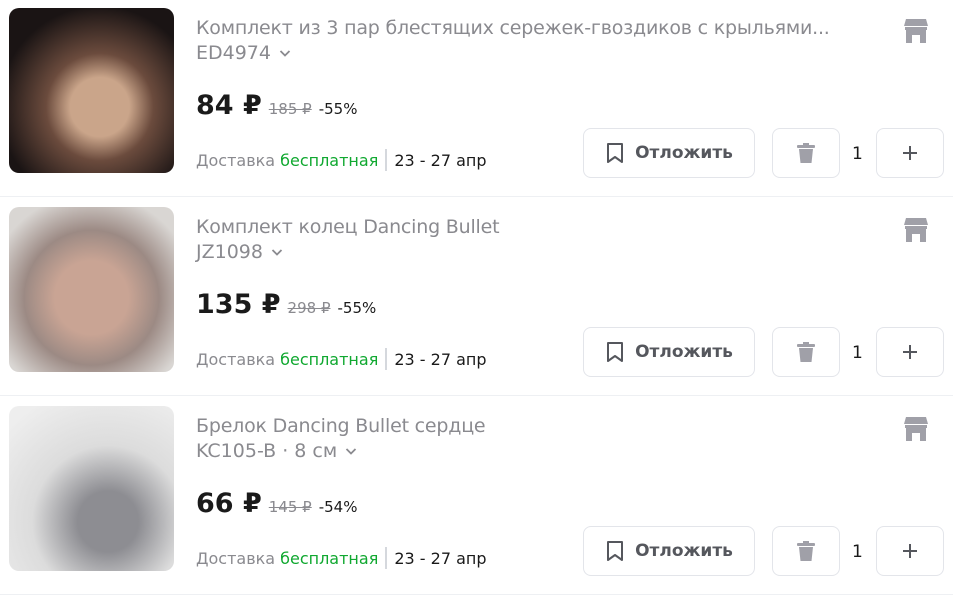 The height and width of the screenshot is (605, 953). Describe the element at coordinates (229, 252) in the screenshot. I see `variant-label: JZ1098` at that location.